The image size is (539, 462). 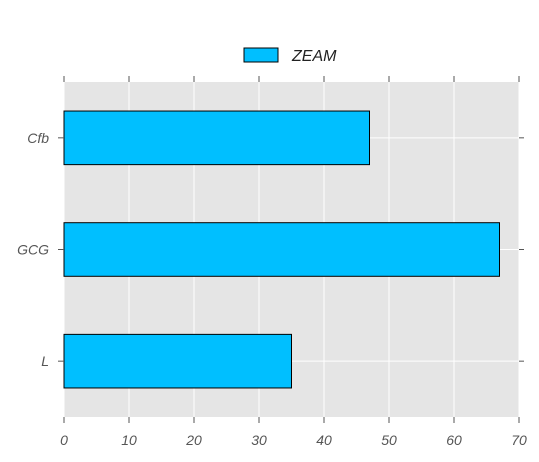 I want to click on bar-l, so click(x=177, y=361).